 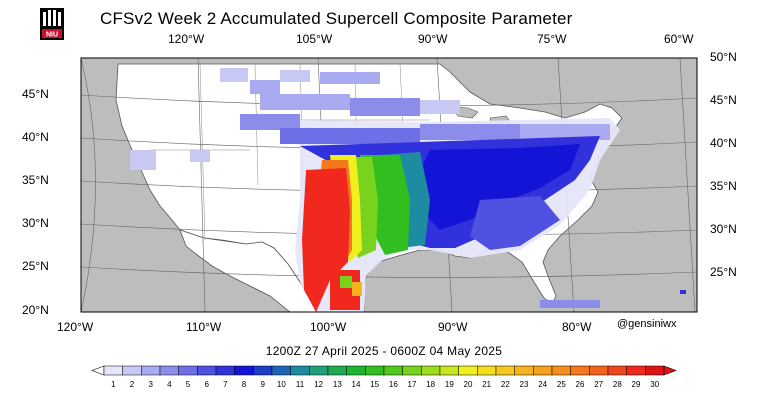 What do you see at coordinates (262, 384) in the screenshot?
I see `colorbar-tick-label: 9` at bounding box center [262, 384].